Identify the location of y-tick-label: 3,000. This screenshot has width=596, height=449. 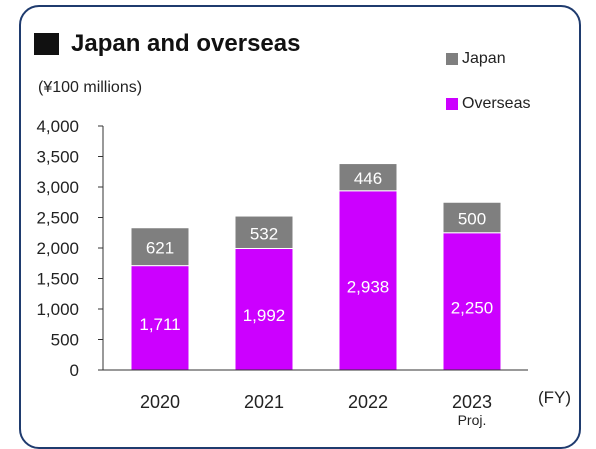
(57, 187).